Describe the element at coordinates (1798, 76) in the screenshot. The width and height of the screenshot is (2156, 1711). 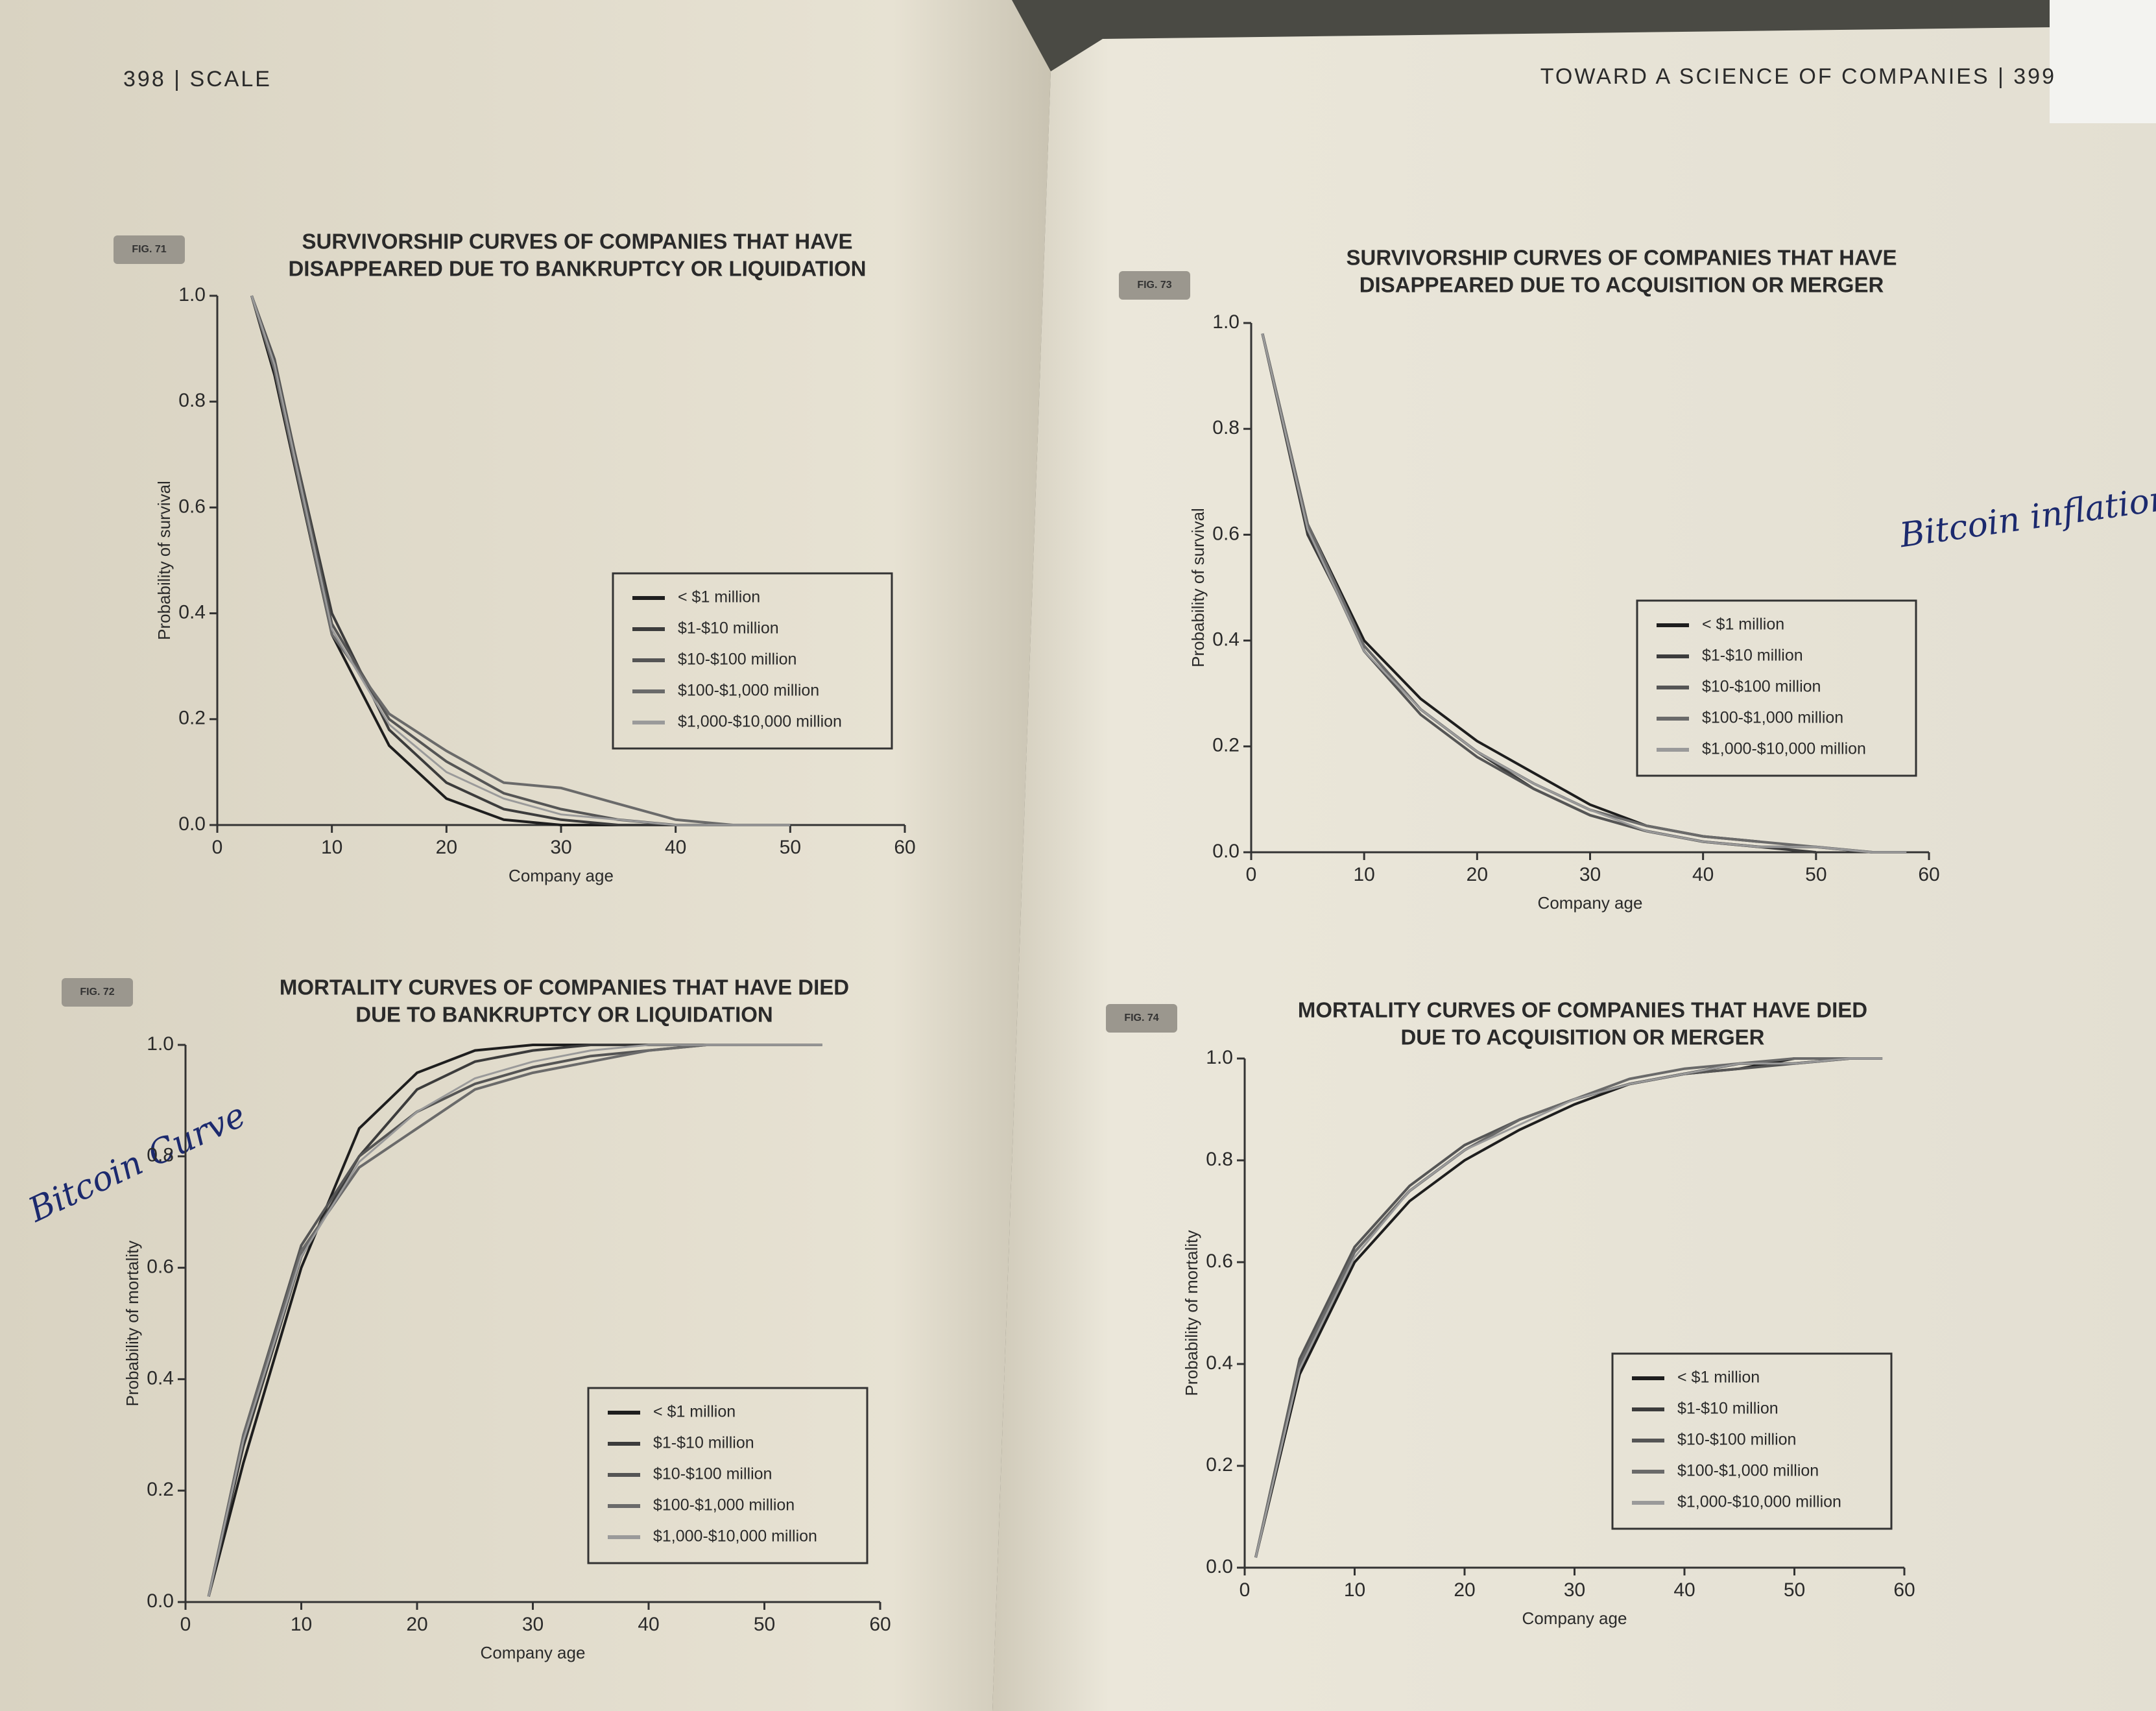
I see `right-header: TOWARD A SCIENCE OF COMPANIES | 399` at that location.